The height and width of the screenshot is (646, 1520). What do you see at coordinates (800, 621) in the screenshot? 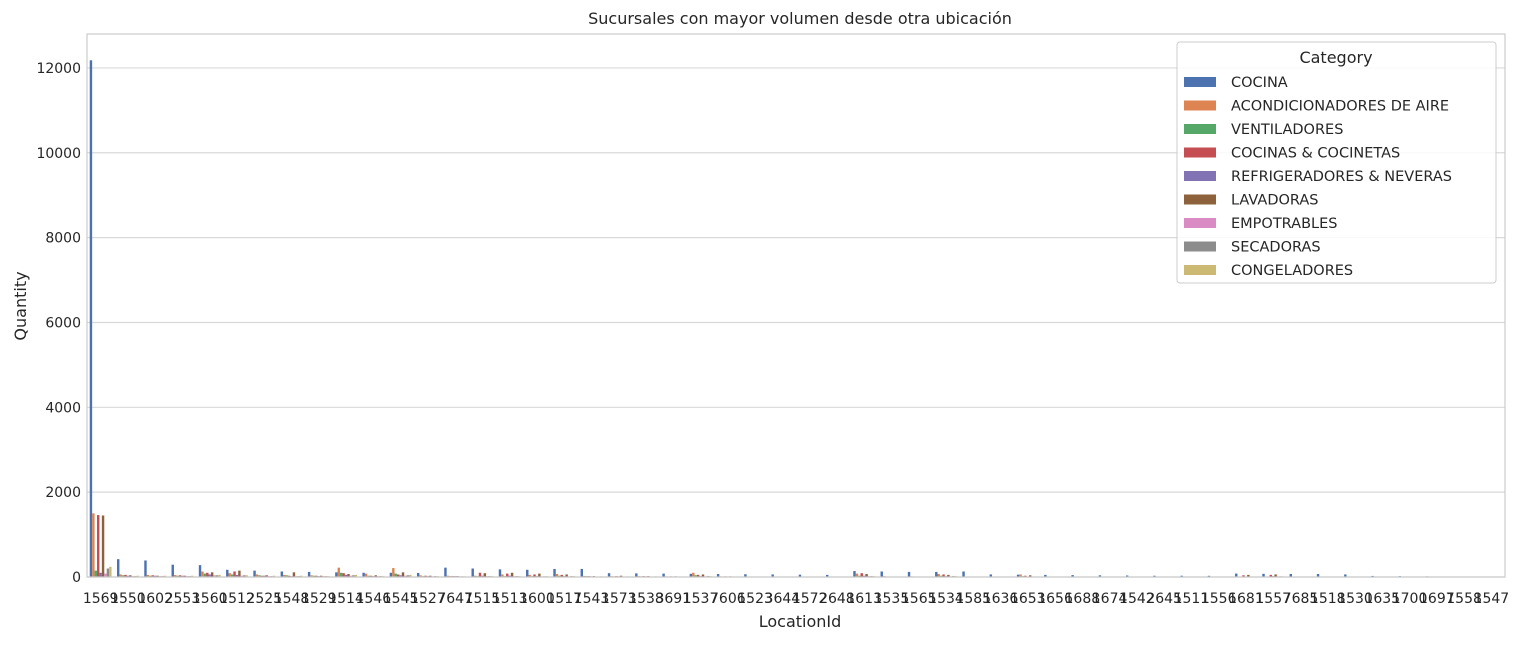
I see `x-axis-label: LocationId` at bounding box center [800, 621].